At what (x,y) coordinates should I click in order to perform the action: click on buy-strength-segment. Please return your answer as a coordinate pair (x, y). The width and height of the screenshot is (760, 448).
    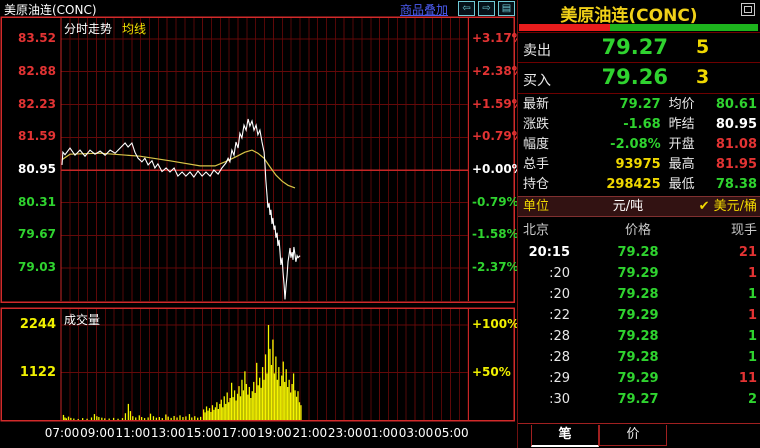
    Looking at the image, I should click on (683, 27).